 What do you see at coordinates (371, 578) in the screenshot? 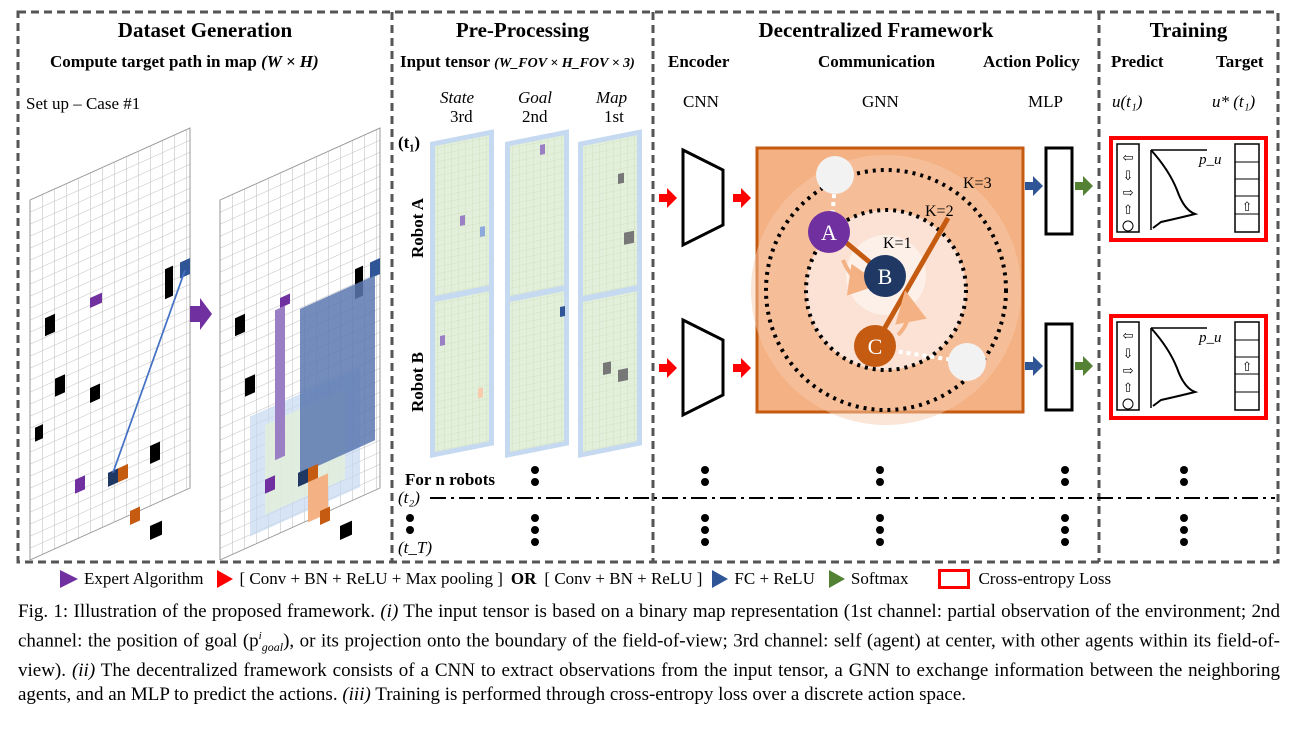
I see `legend-conv: [ Conv + BN + ReLU + Max pooling ]` at bounding box center [371, 578].